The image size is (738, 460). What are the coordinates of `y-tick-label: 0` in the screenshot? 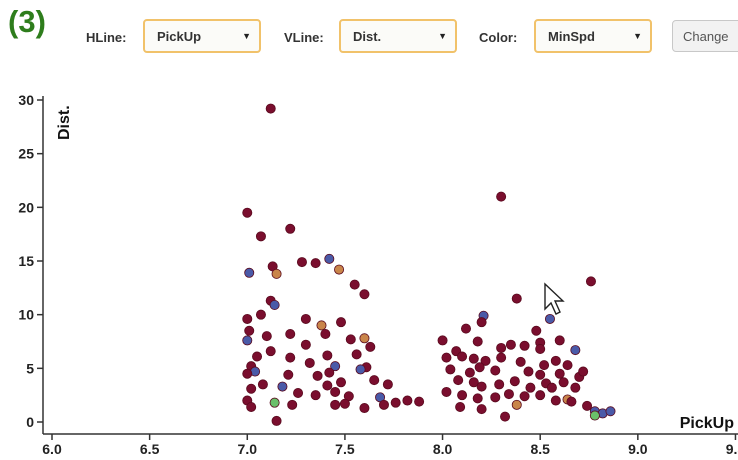 It's located at (30, 422).